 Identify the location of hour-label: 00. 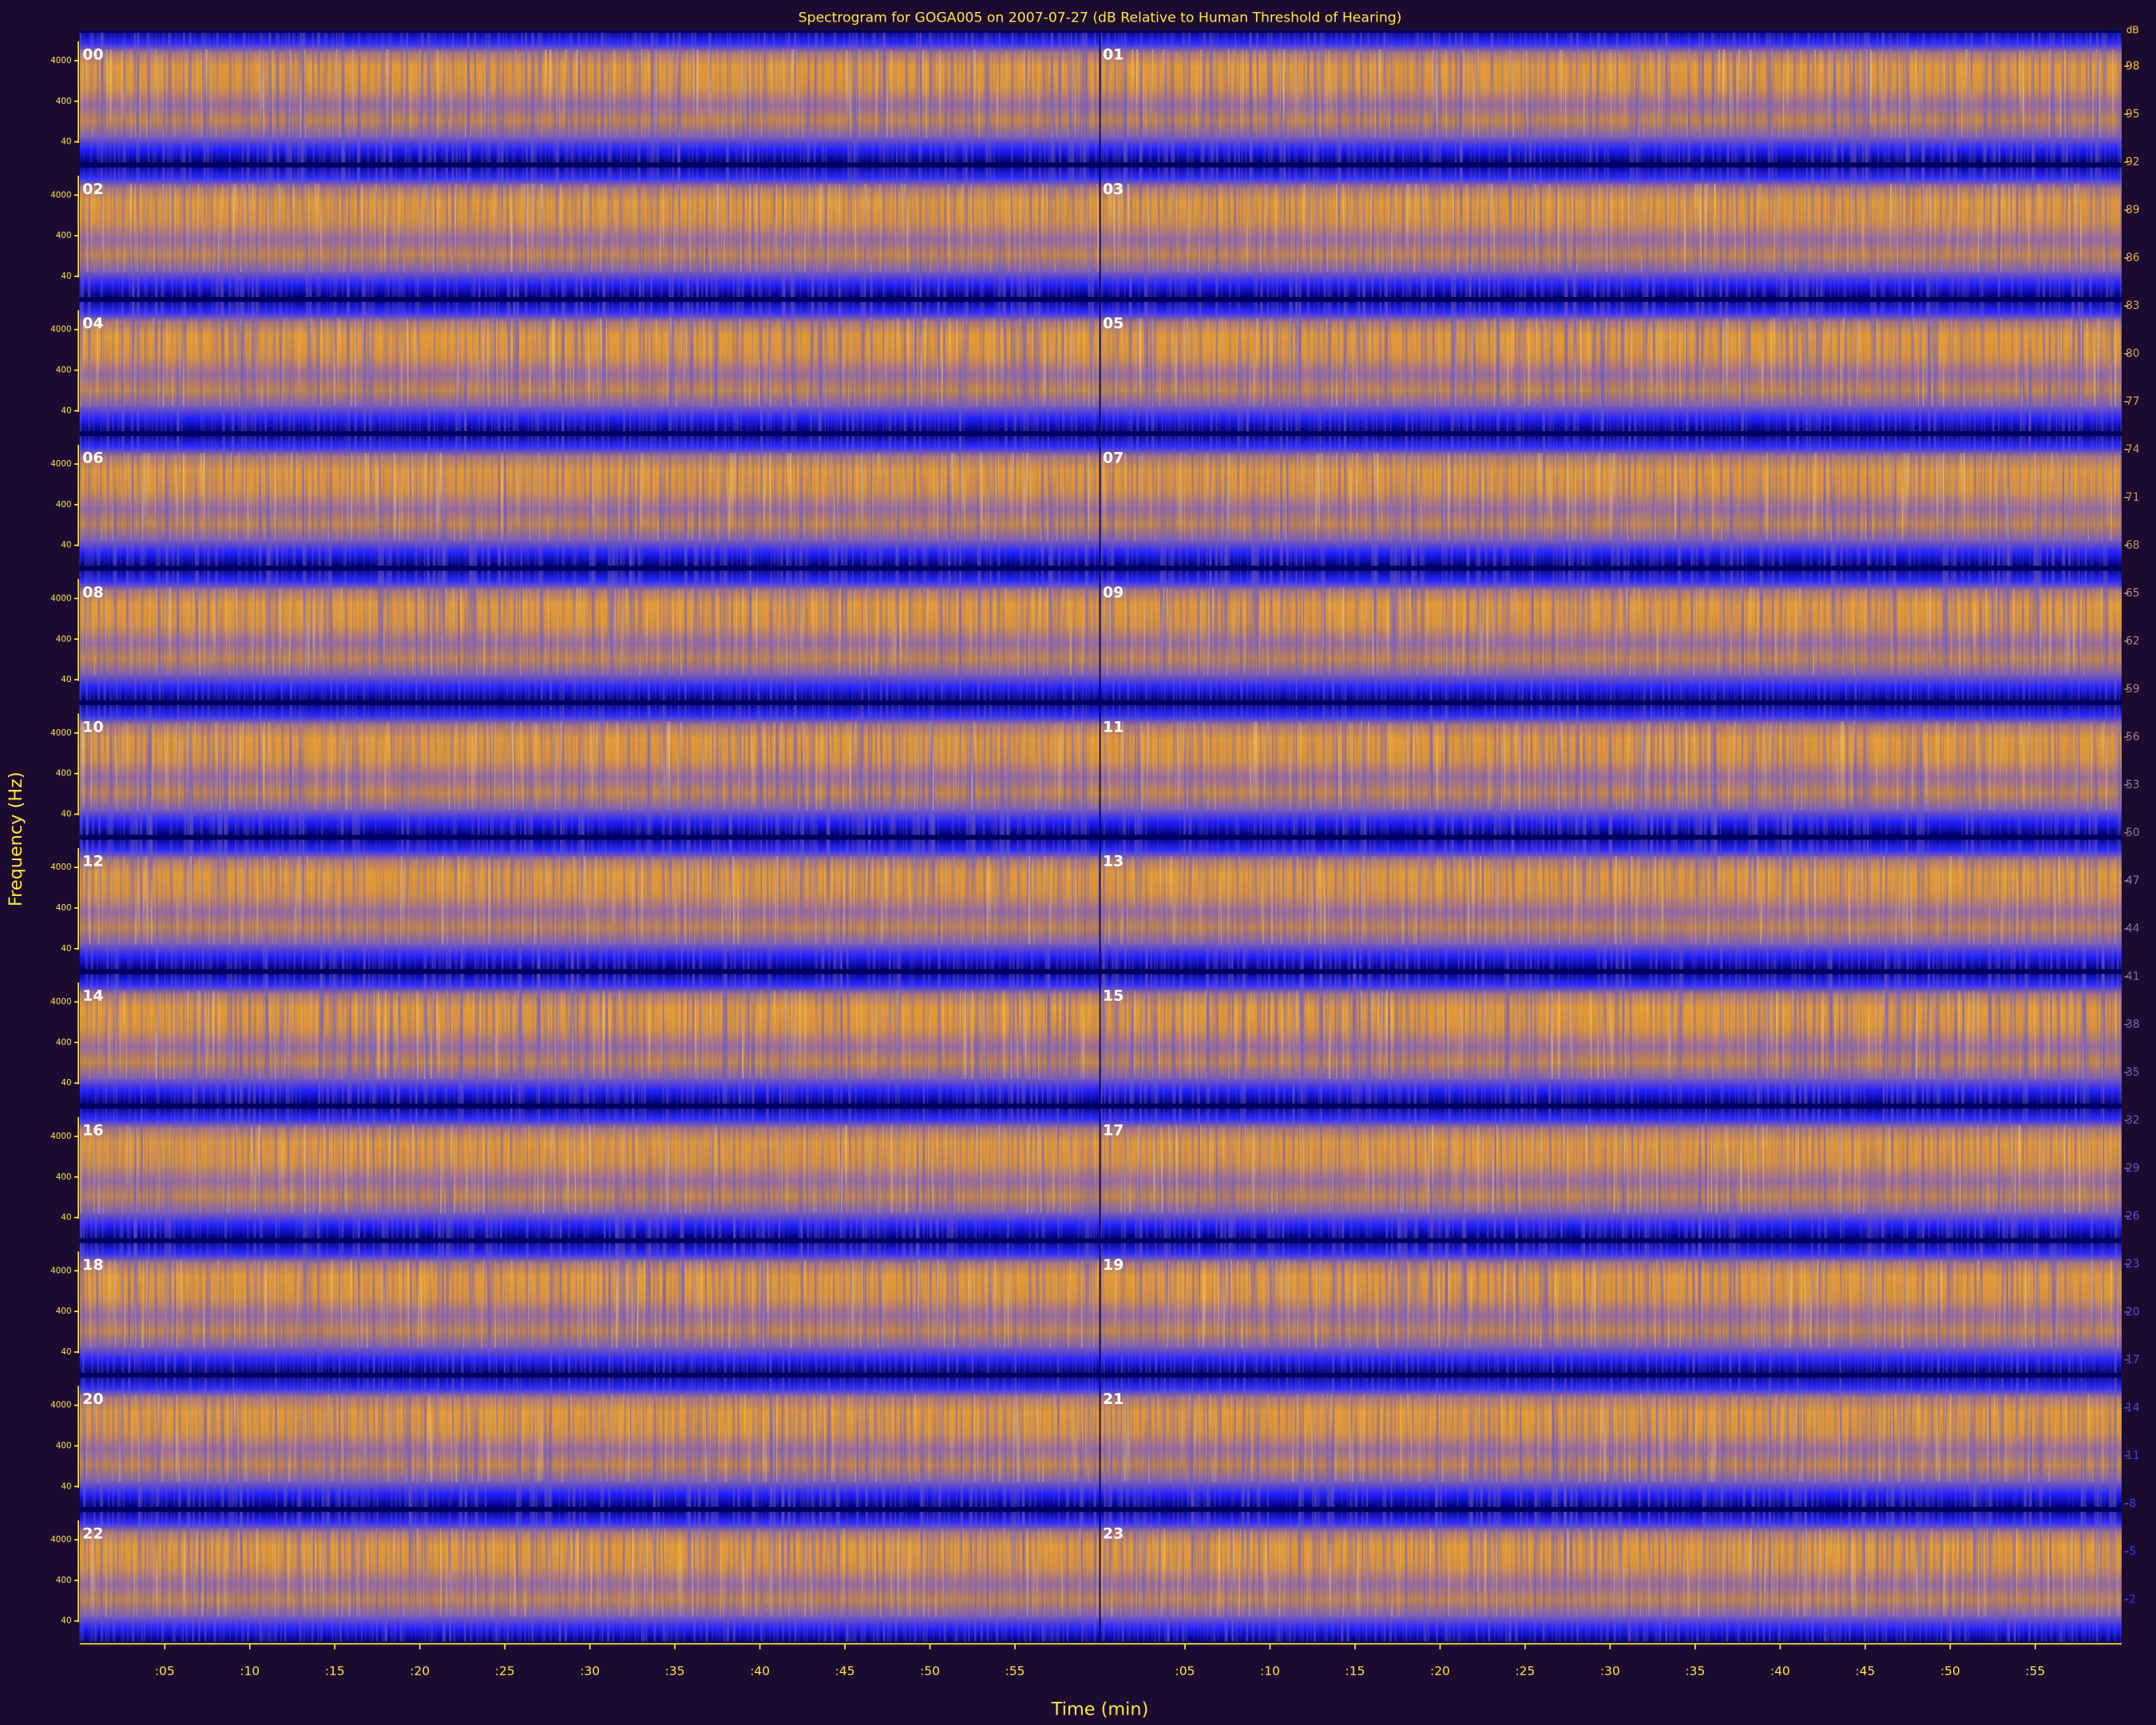
(92, 55).